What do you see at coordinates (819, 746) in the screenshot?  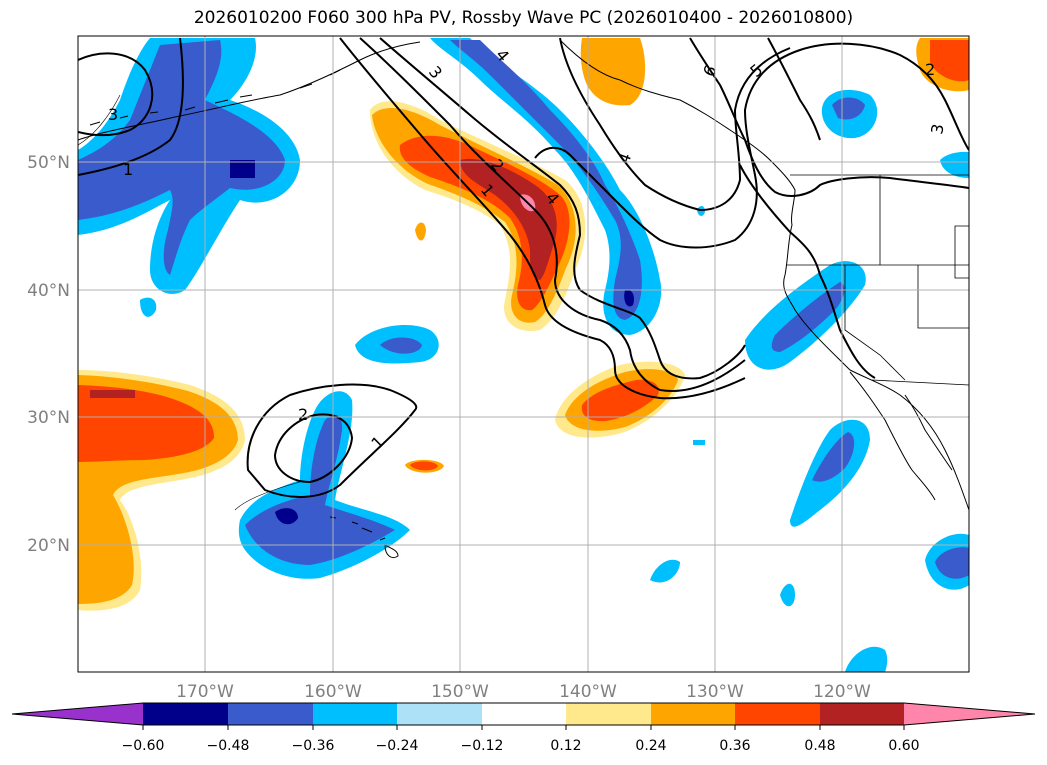 I see `colorbar-tick-label: 0.48` at bounding box center [819, 746].